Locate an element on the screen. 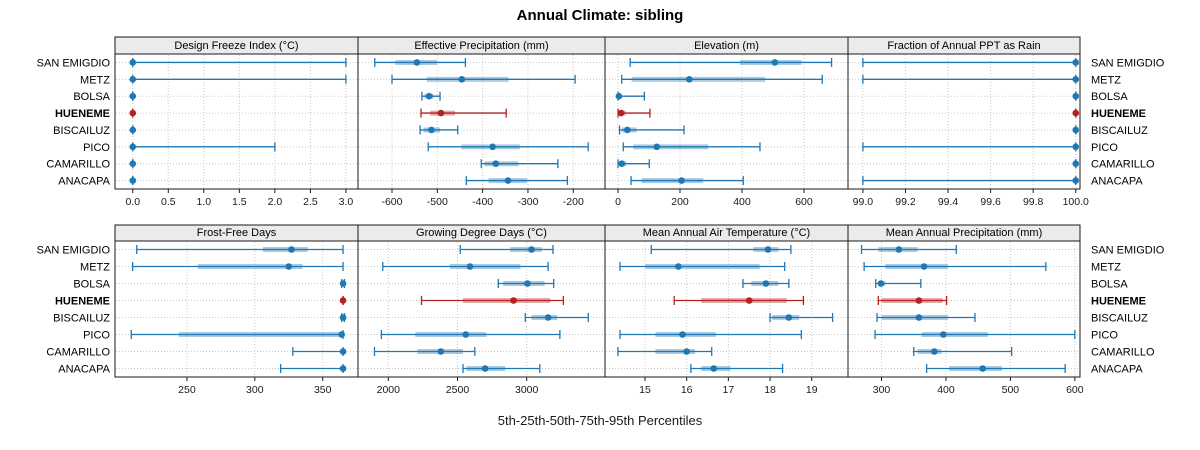  panel-header-label: Mean Annual Air Temperature (°C) is located at coordinates (726, 233).